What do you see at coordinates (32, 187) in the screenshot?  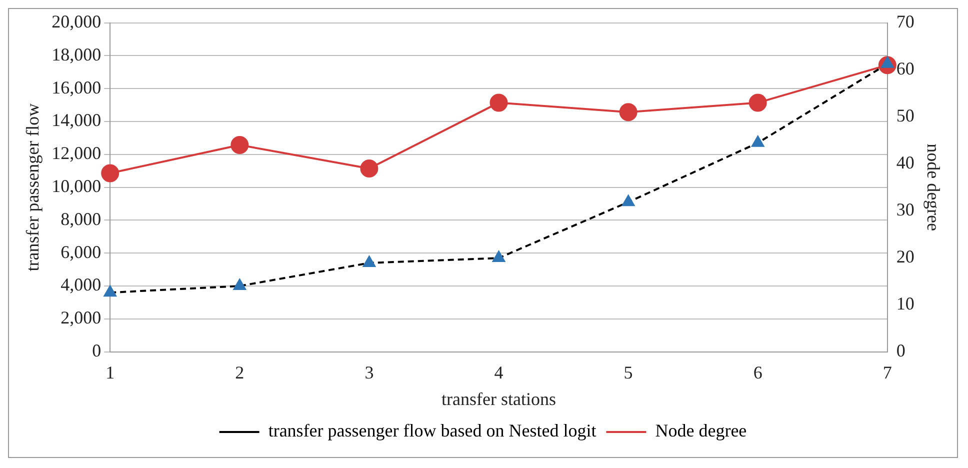 I see `y-axis-title: transfer passenger flow` at bounding box center [32, 187].